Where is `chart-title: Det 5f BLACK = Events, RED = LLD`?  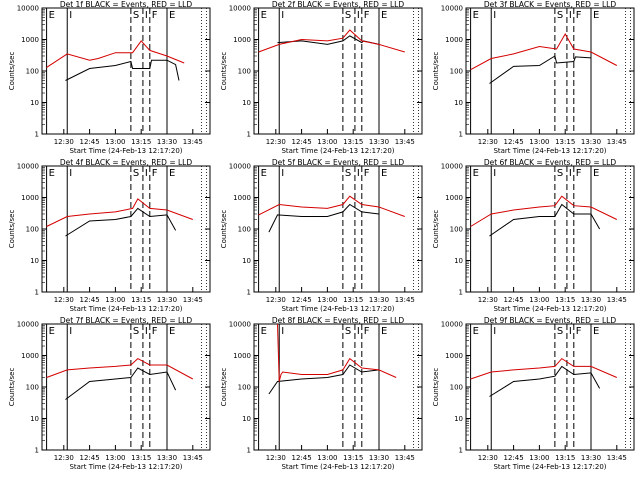
chart-title: Det 5f BLACK = Events, RED = LLD is located at coordinates (338, 162).